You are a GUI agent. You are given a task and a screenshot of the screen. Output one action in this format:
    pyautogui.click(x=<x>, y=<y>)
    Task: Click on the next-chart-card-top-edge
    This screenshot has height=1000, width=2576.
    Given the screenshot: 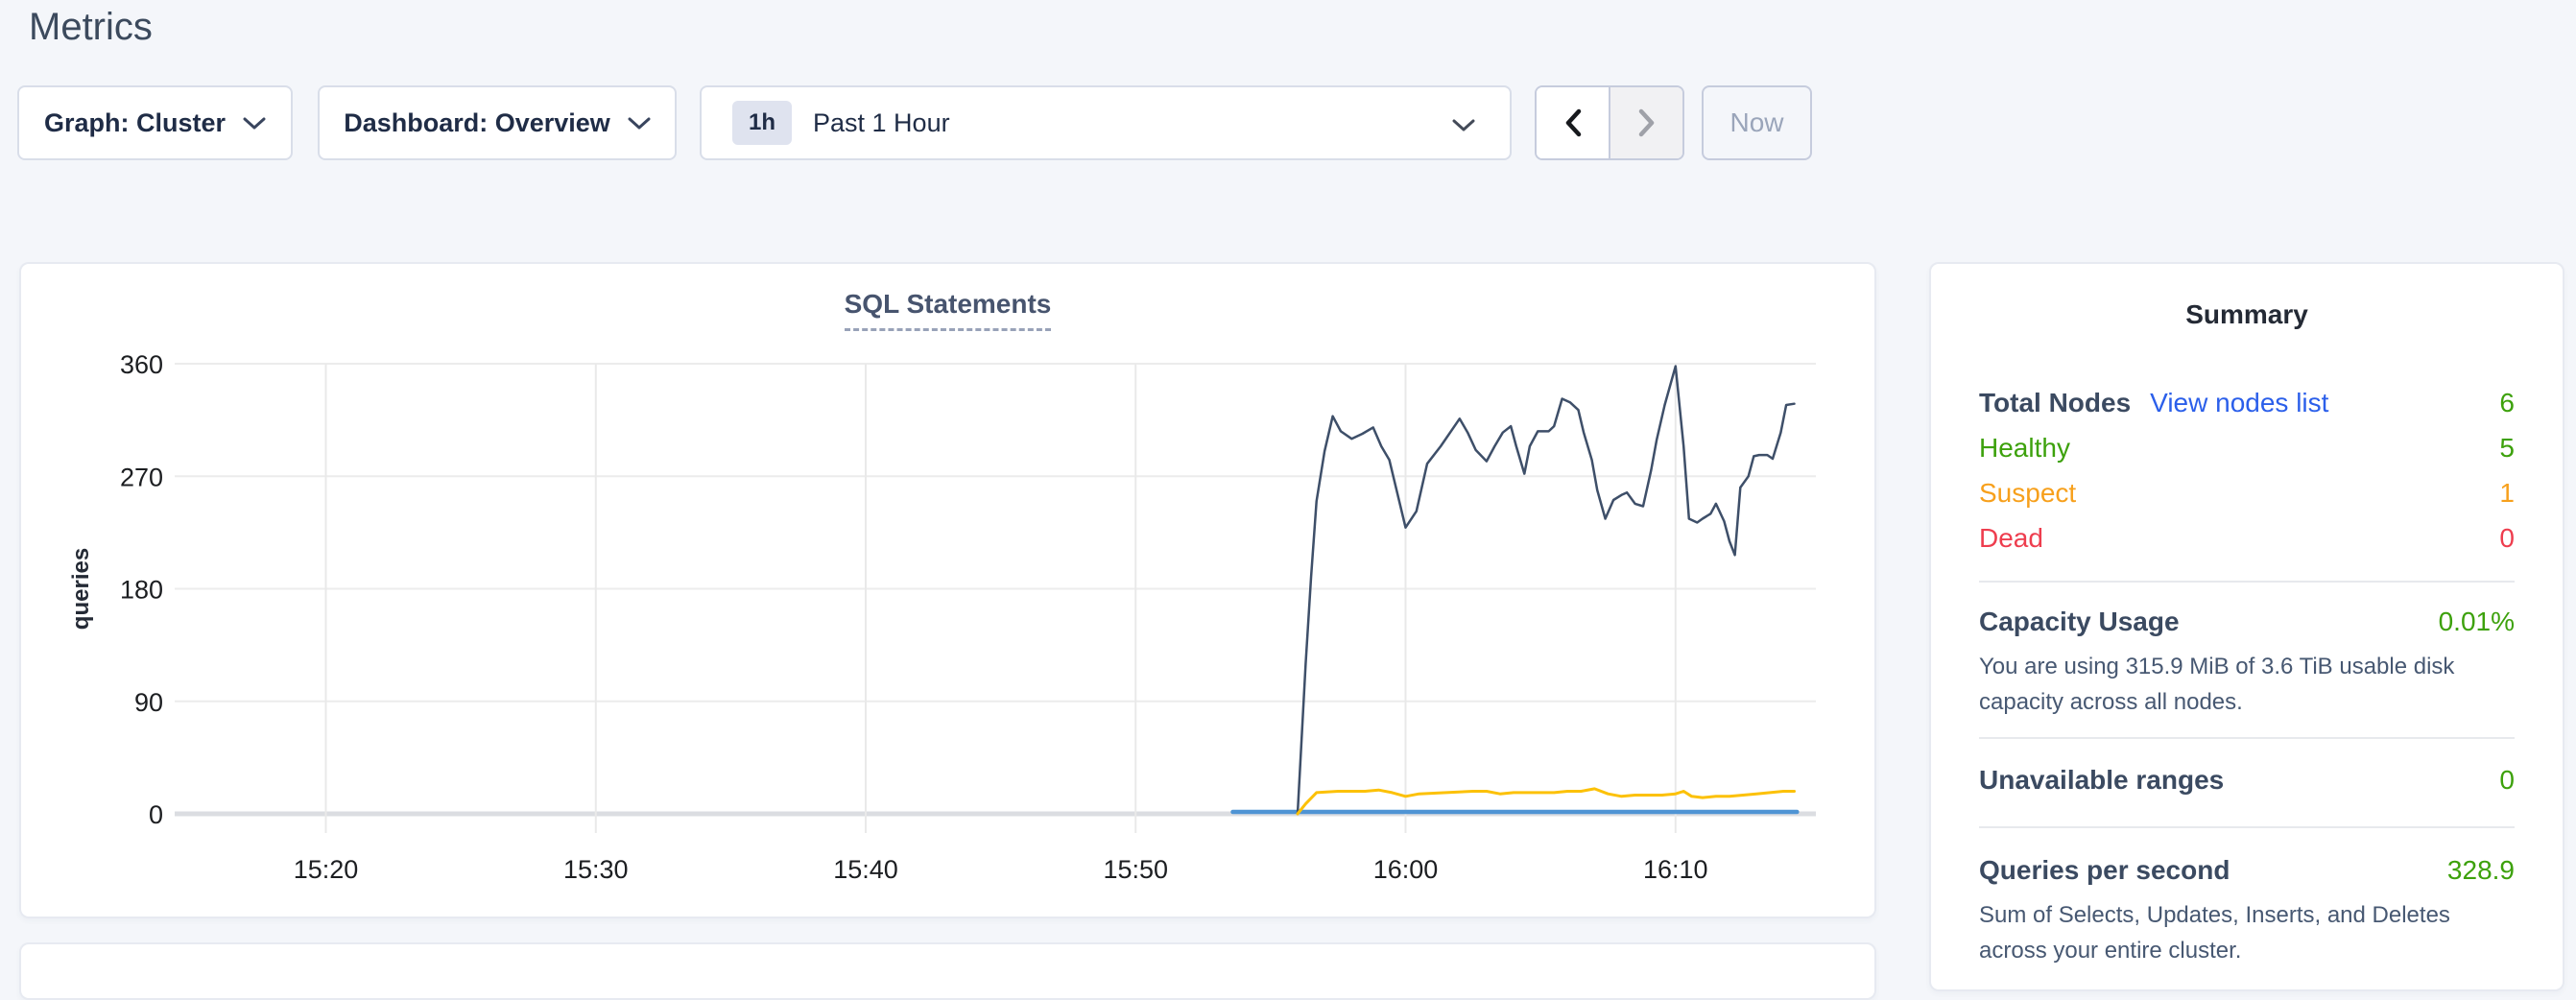 What is the action you would take?
    pyautogui.click(x=947, y=971)
    